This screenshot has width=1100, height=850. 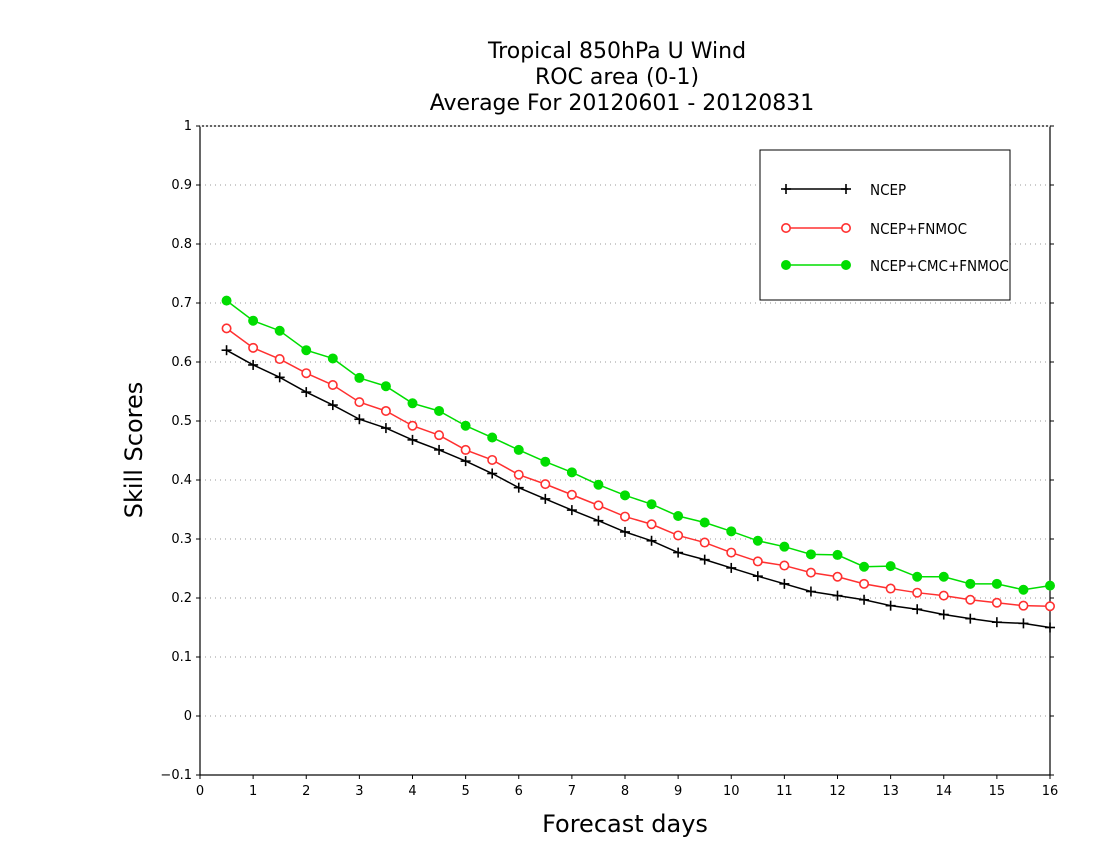 What do you see at coordinates (181, 421) in the screenshot?
I see `y-tick-label: 0.5` at bounding box center [181, 421].